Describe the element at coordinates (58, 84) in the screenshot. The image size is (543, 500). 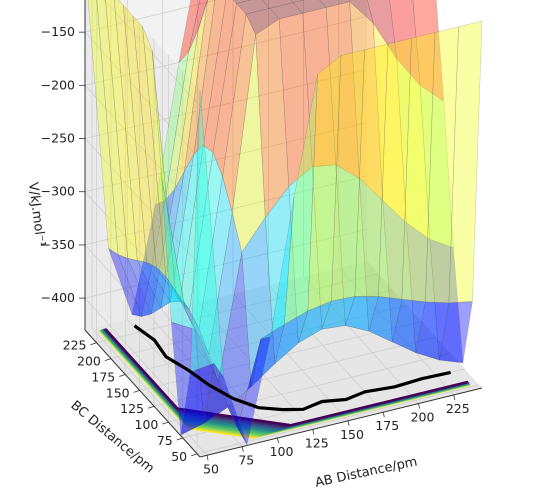
I see `z-tick-label: −200` at that location.